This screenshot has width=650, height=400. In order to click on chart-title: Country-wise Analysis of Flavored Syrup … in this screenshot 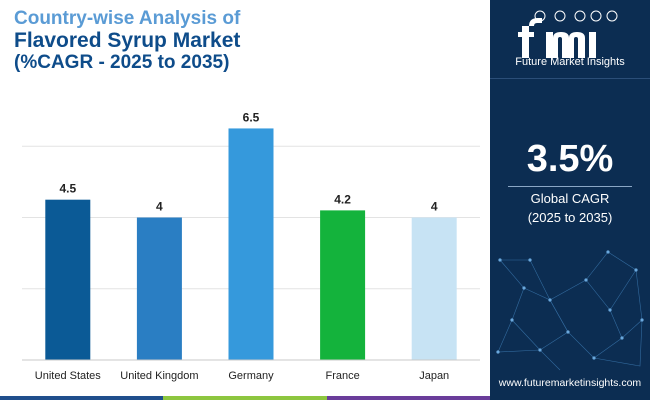, I will do `click(127, 40)`.